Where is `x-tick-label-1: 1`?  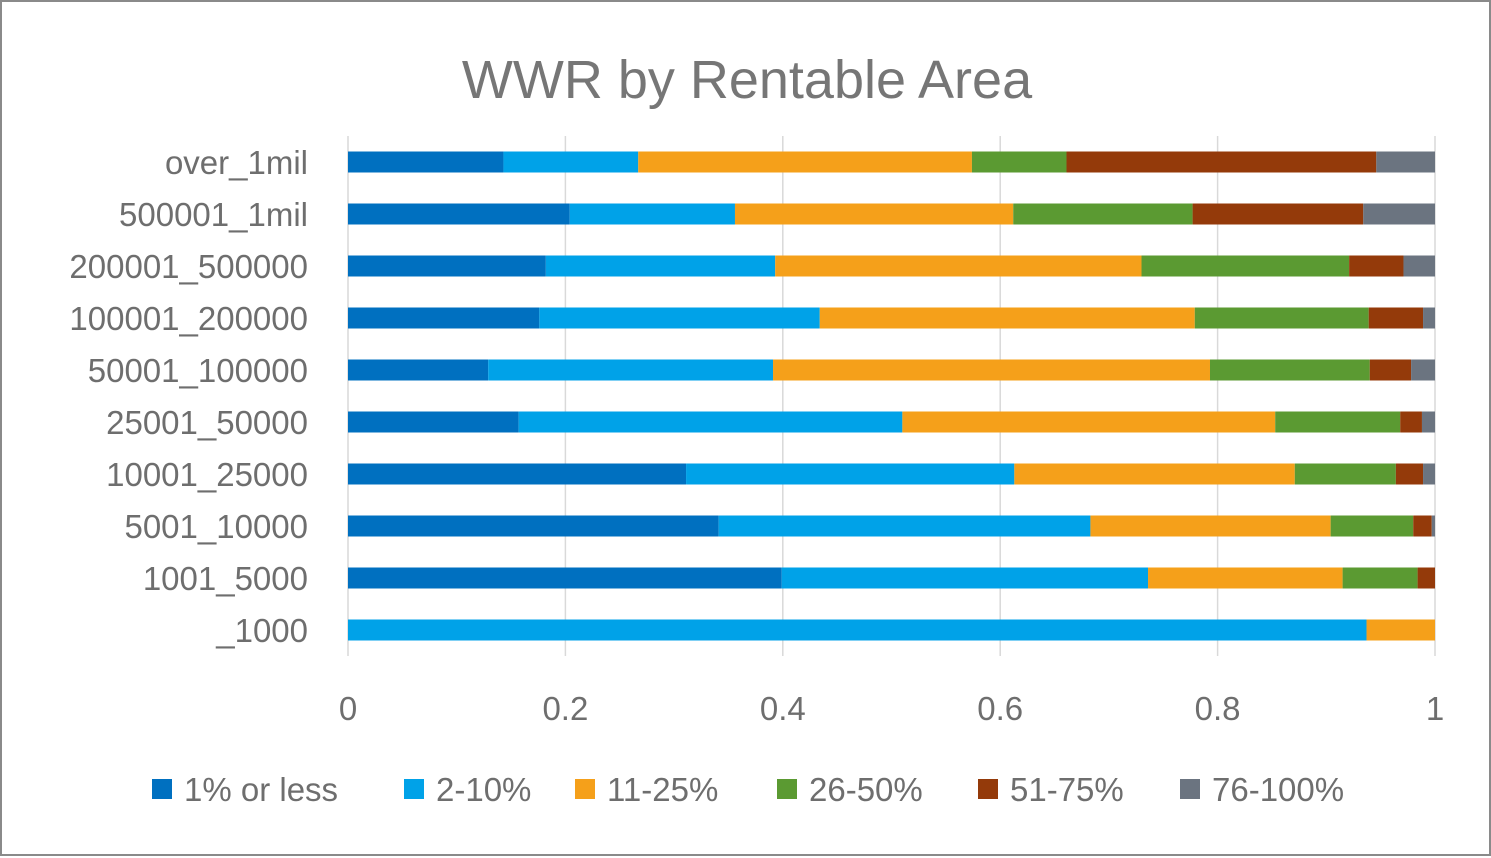
x-tick-label-1: 1 is located at coordinates (1435, 708).